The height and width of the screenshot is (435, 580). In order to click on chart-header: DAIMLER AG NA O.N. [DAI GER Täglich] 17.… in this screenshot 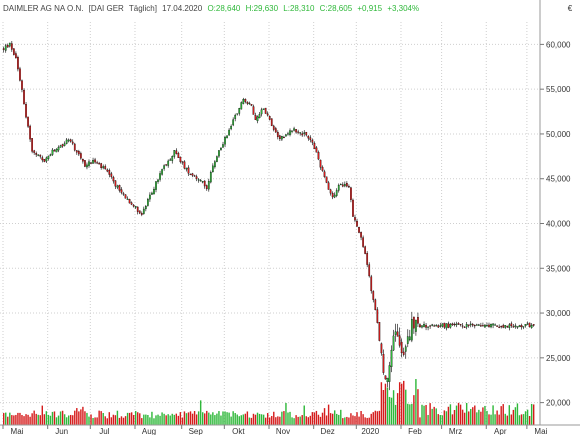, I will do `click(211, 8)`.